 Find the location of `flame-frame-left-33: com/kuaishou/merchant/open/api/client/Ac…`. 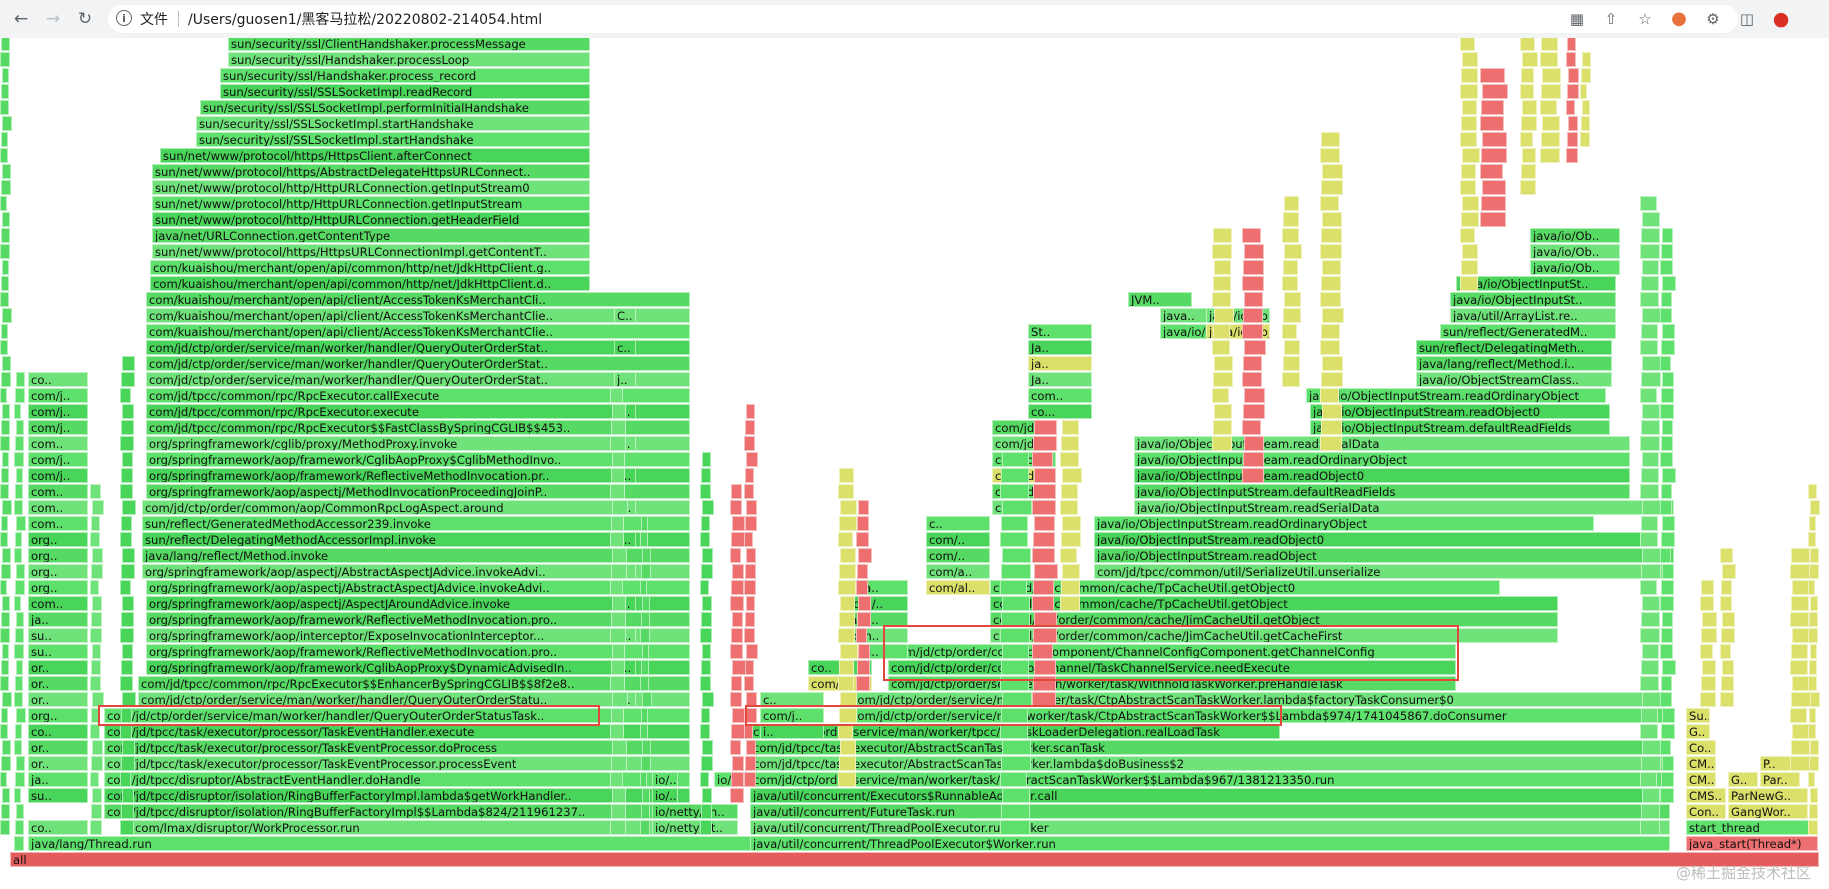

flame-frame-left-33: com/kuaishou/merchant/open/api/client/Ac… is located at coordinates (418, 331).